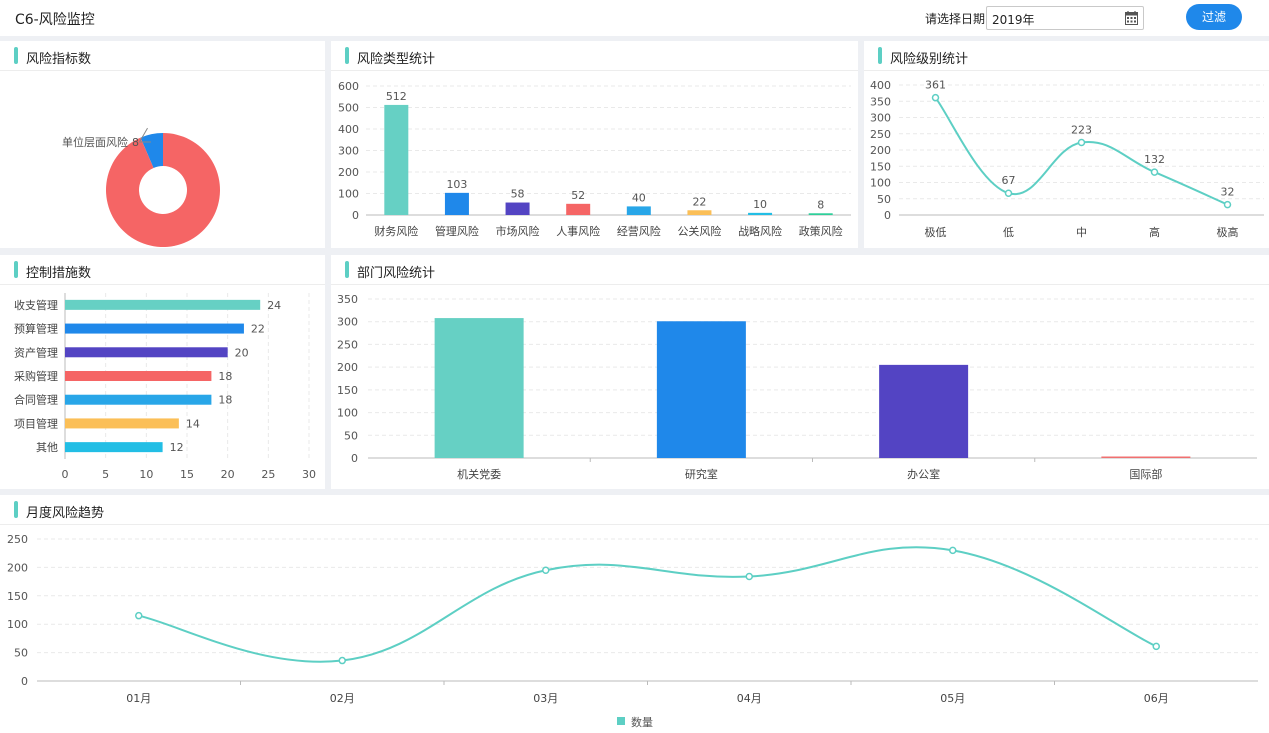  I want to click on x-tick-label: 战略风险, so click(760, 231).